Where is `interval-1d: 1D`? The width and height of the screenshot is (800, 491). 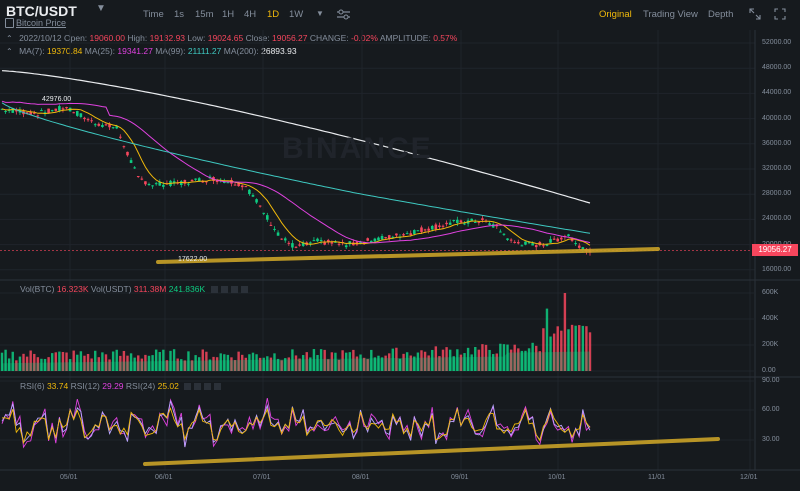
interval-1d: 1D is located at coordinates (273, 14).